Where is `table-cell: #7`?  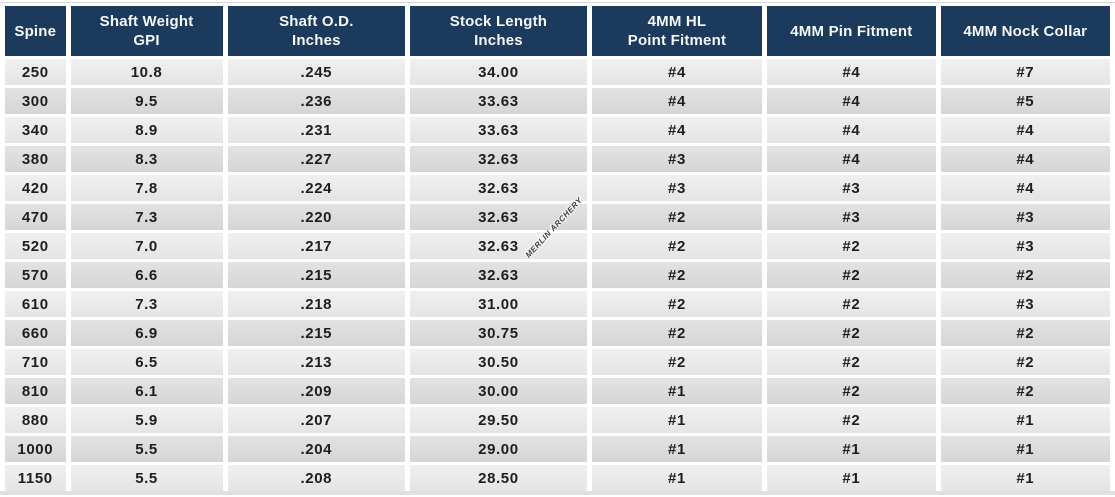 table-cell: #7 is located at coordinates (1025, 72).